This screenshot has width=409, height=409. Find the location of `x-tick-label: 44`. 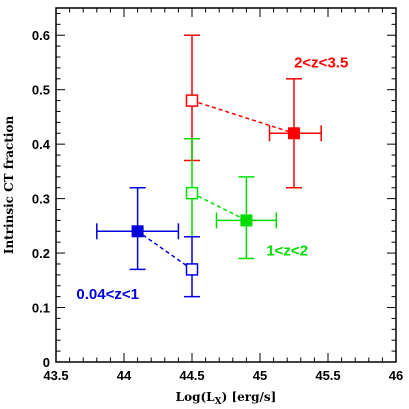

x-tick-label: 44 is located at coordinates (124, 375).